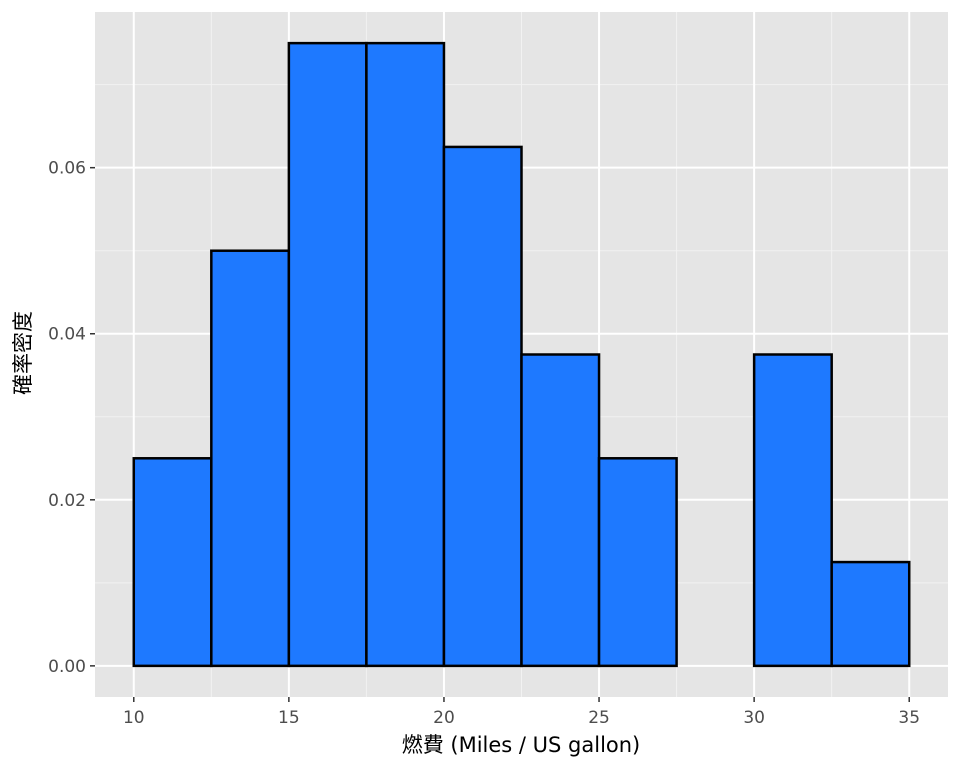  What do you see at coordinates (599, 718) in the screenshot?
I see `x-tick-label: 25` at bounding box center [599, 718].